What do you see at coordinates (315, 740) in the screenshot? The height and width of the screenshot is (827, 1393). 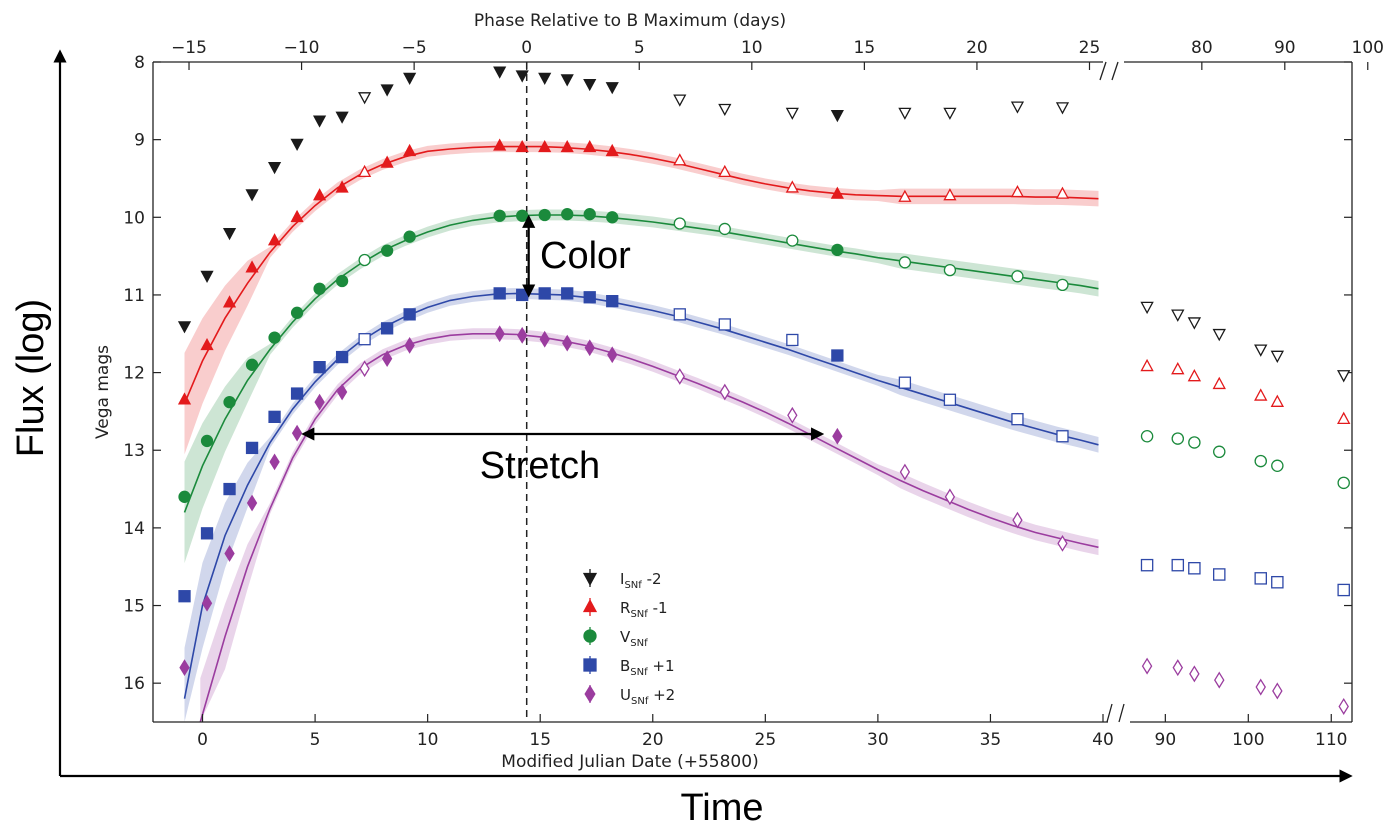 I see `x-tick-label: 5` at bounding box center [315, 740].